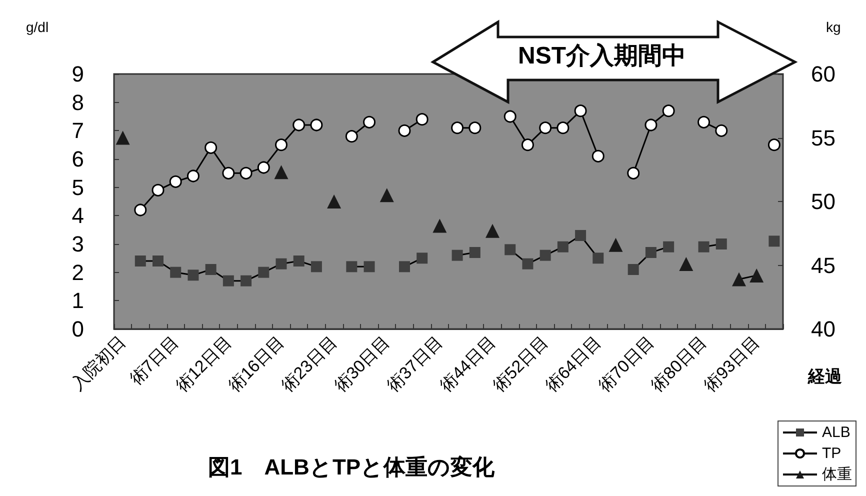  I want to click on y-axis-title: g/dl, so click(37, 27).